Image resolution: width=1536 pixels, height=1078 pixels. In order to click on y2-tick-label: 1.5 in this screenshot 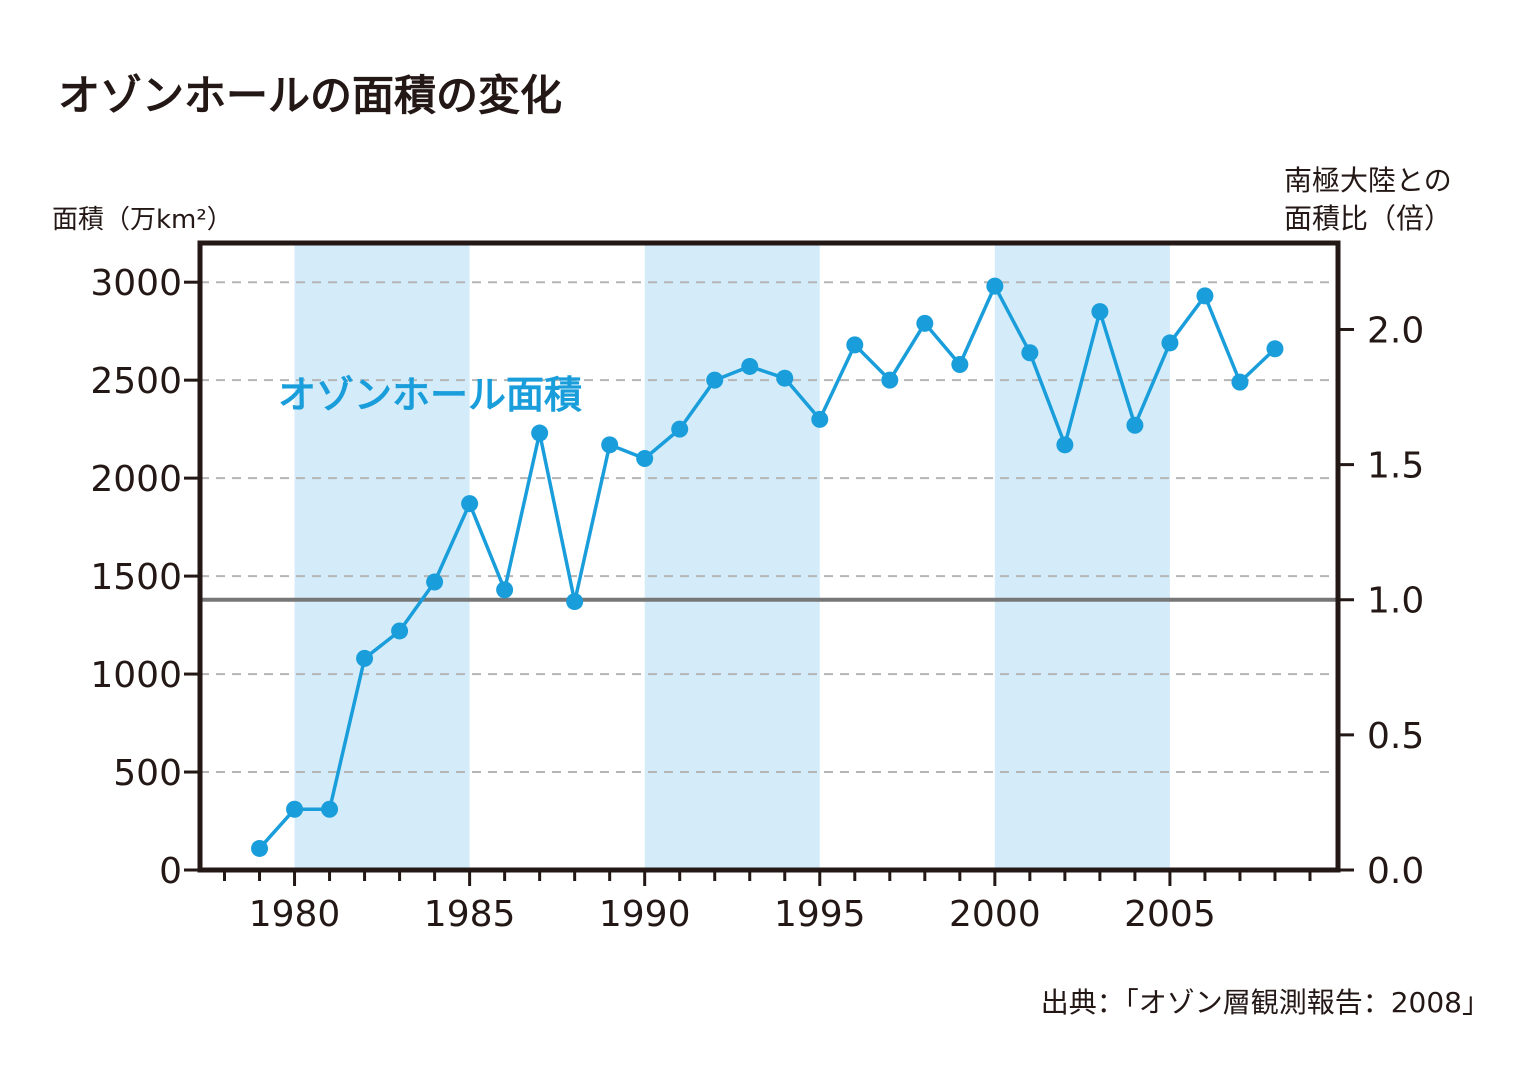, I will do `click(1395, 466)`.